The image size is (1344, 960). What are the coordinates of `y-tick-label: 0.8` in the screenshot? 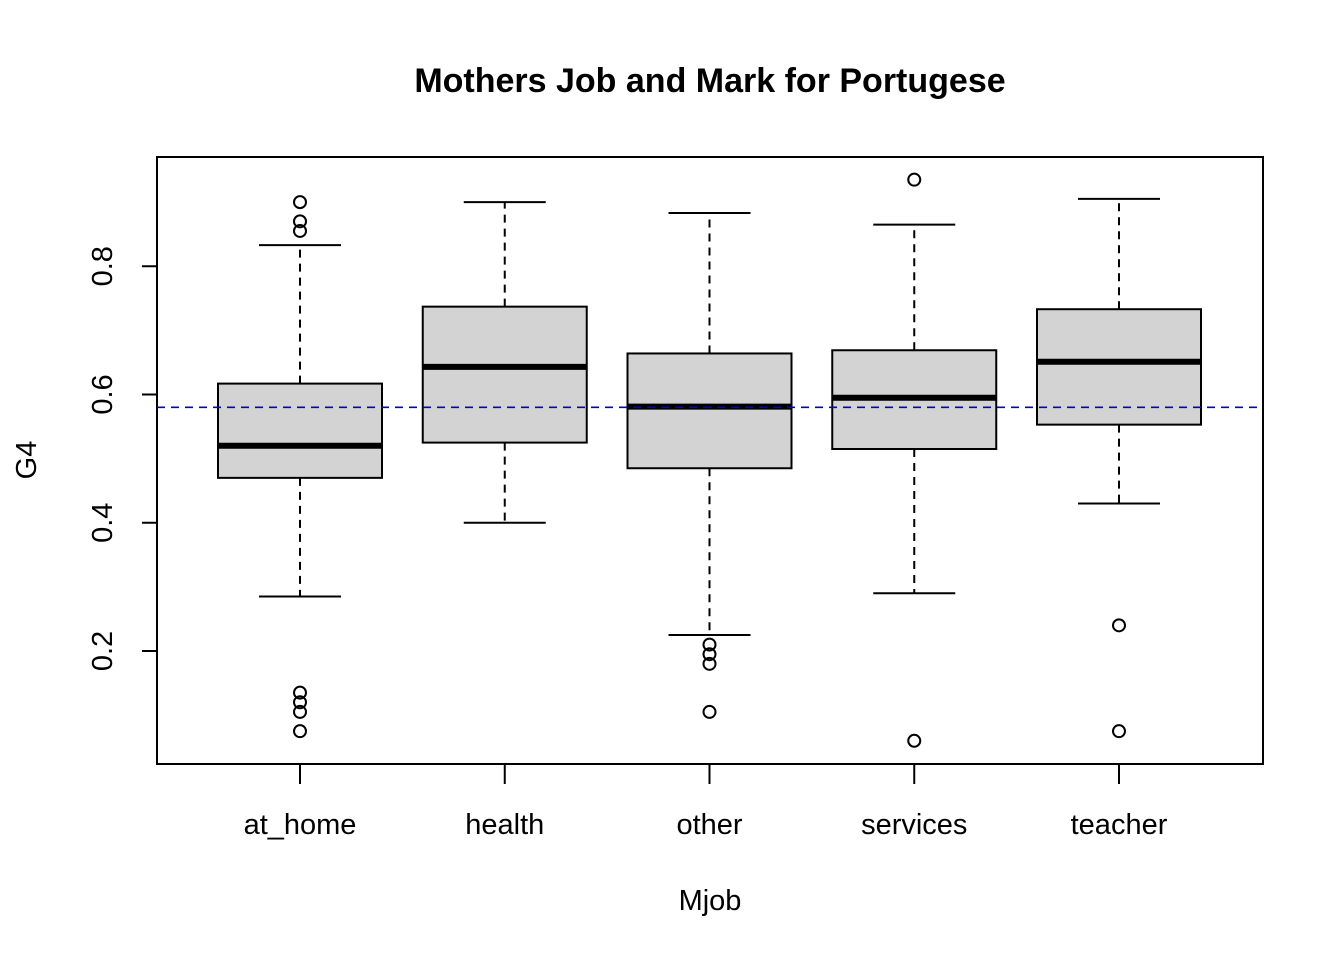 It's located at (103, 266).